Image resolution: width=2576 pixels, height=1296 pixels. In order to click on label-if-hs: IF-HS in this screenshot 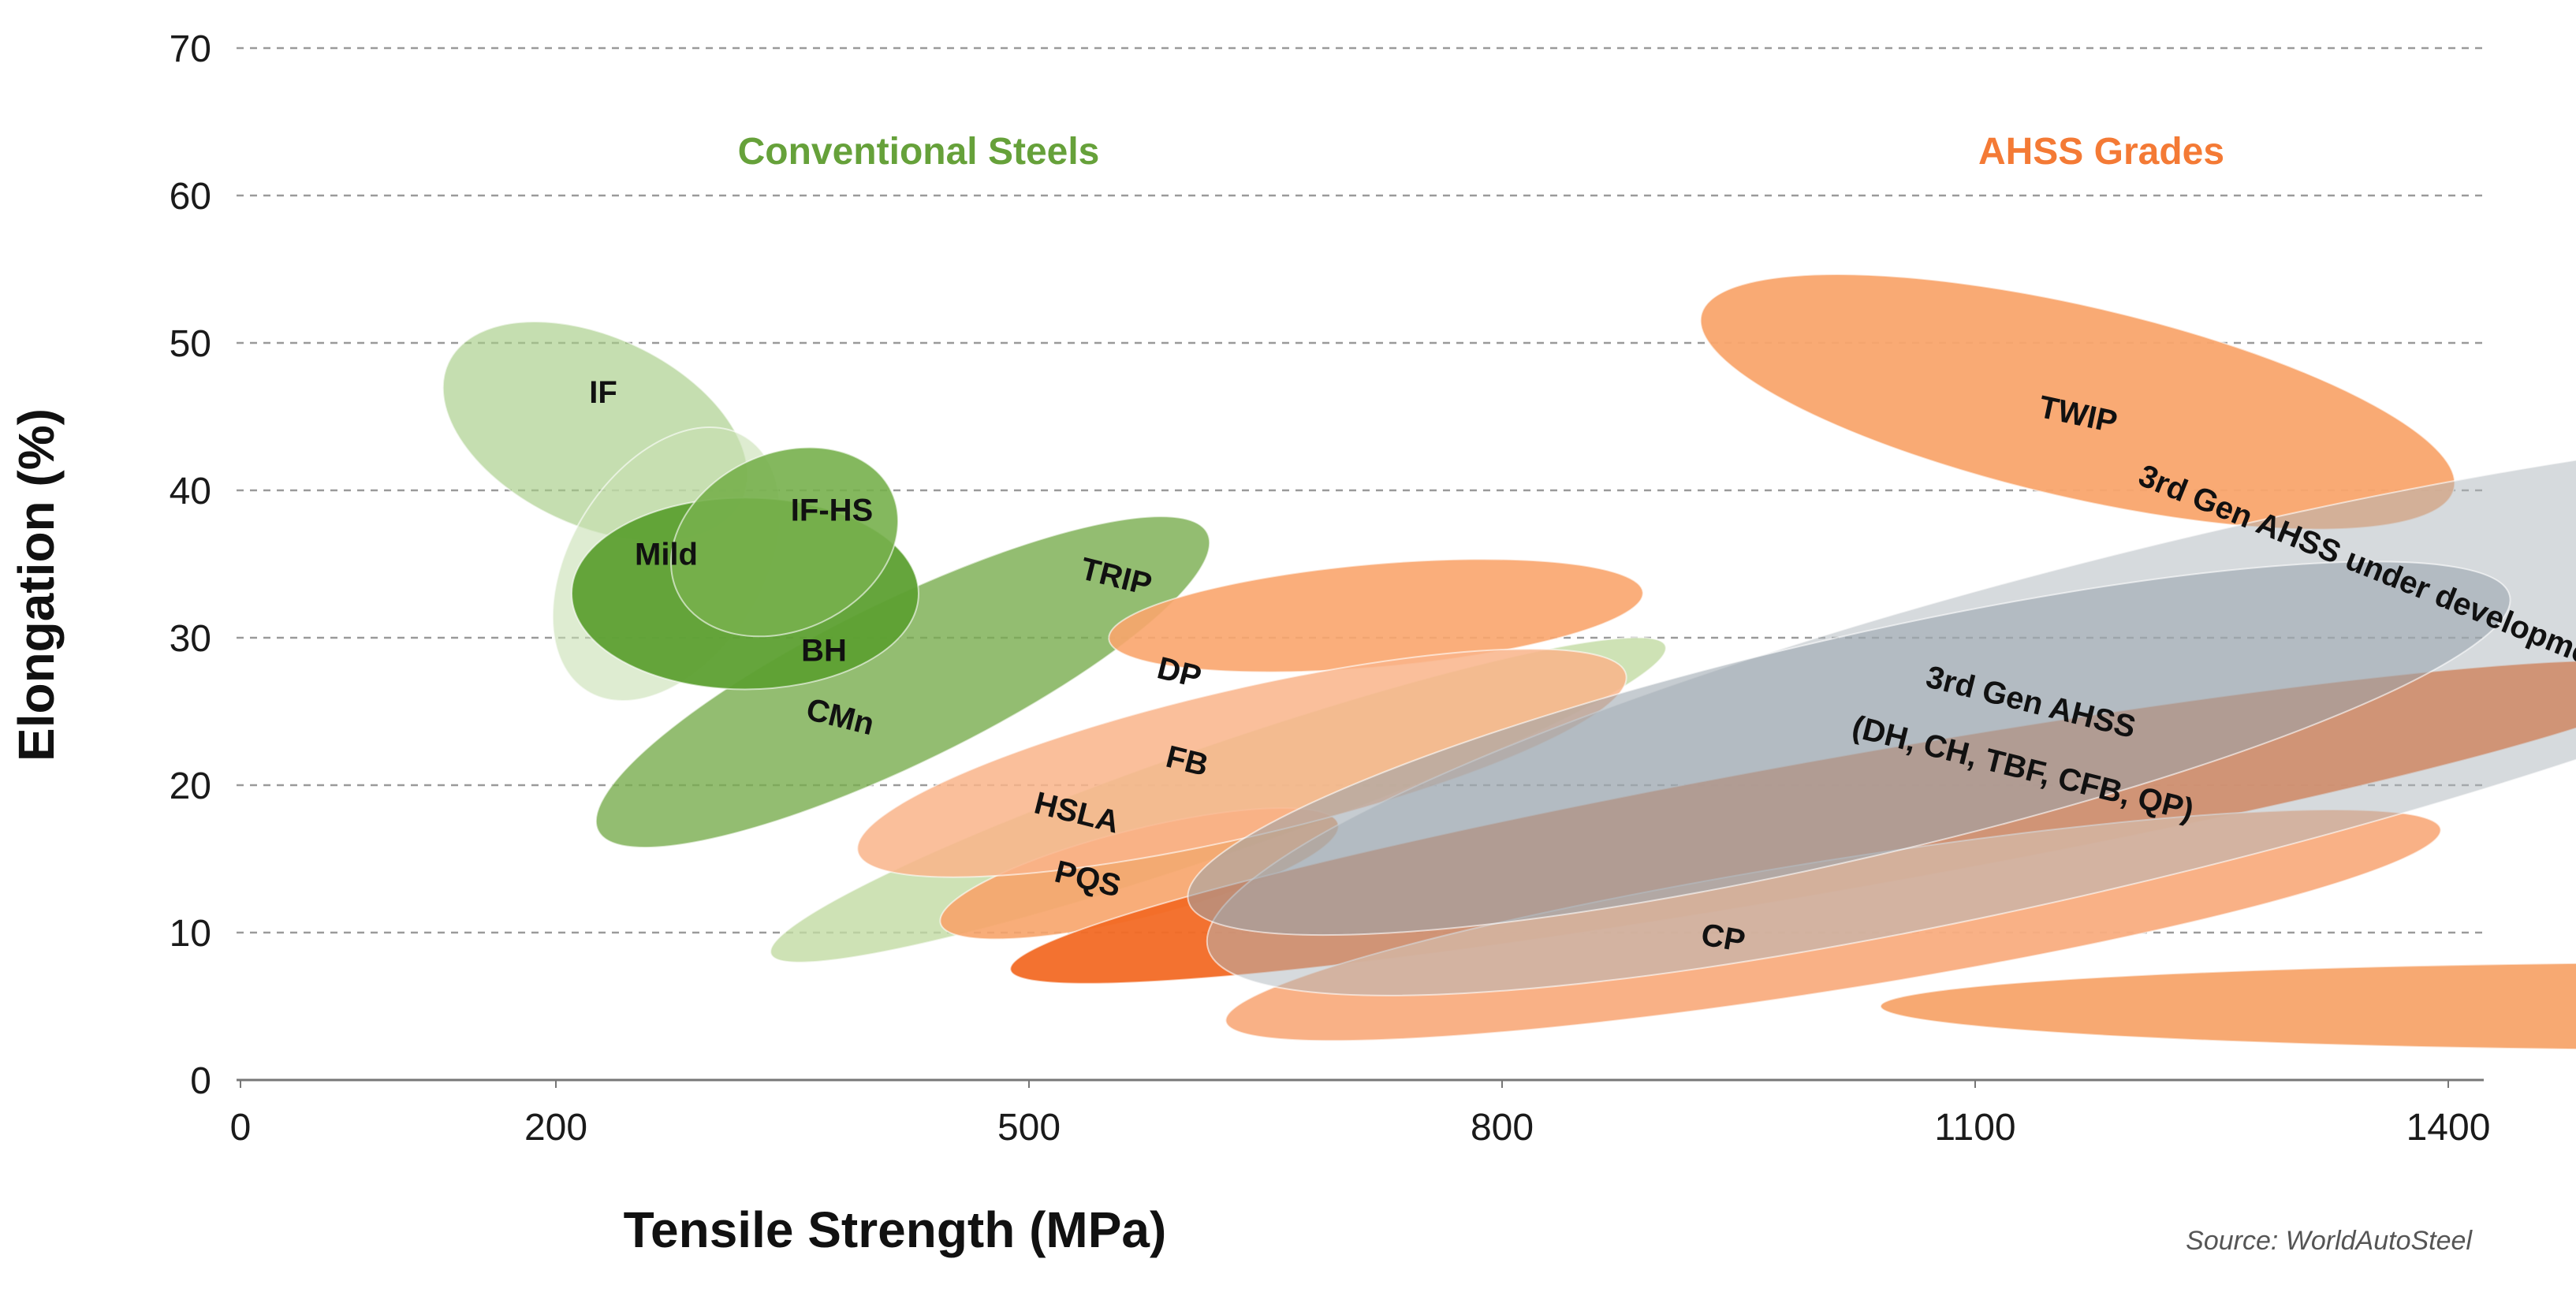, I will do `click(832, 510)`.